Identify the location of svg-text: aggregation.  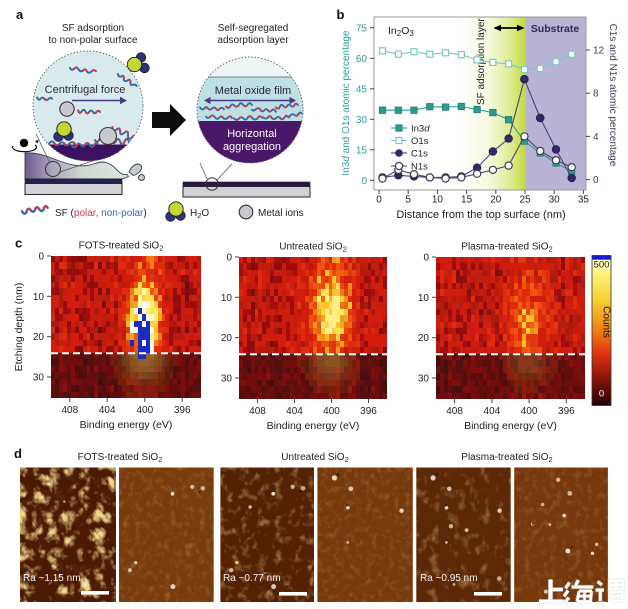
(252, 147).